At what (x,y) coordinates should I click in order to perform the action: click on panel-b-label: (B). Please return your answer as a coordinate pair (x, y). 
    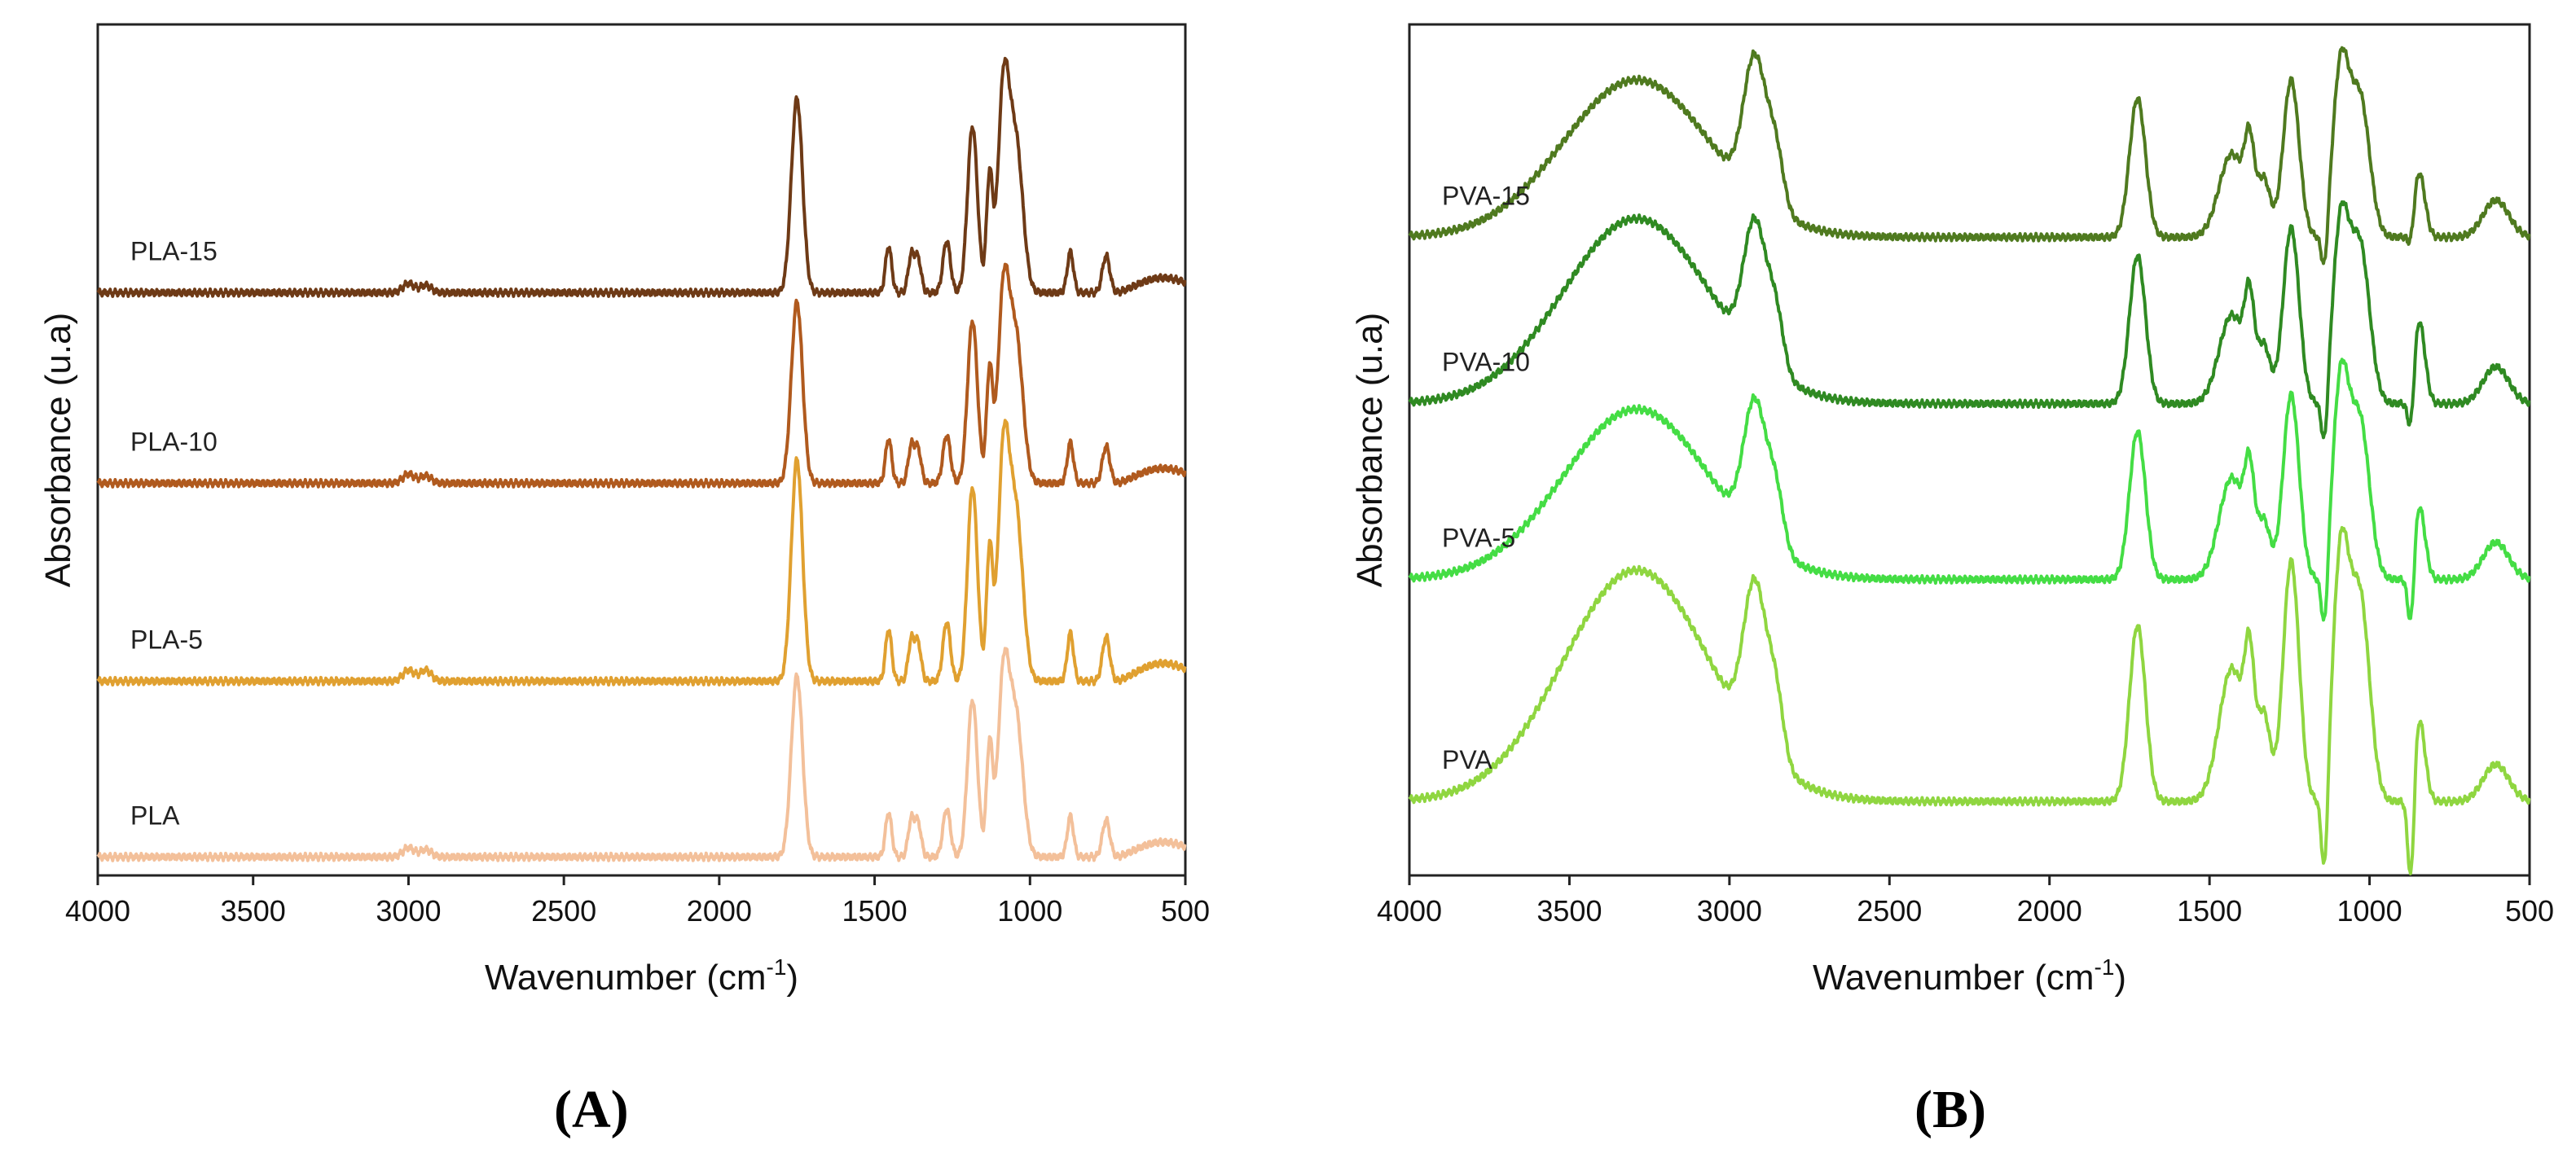
    Looking at the image, I should click on (1950, 1109).